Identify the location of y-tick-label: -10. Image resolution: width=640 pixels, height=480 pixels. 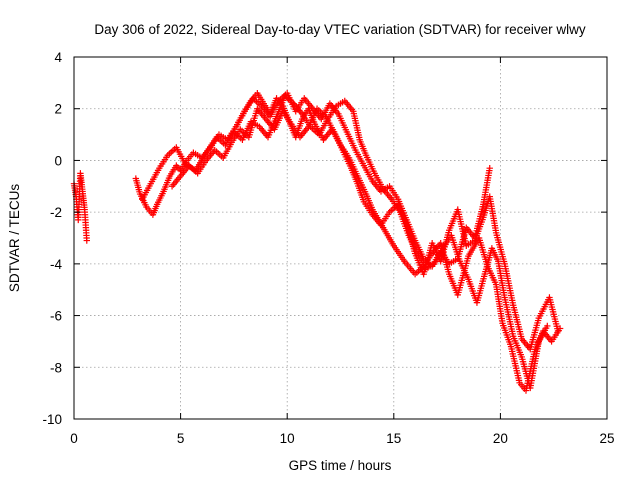
(52, 419).